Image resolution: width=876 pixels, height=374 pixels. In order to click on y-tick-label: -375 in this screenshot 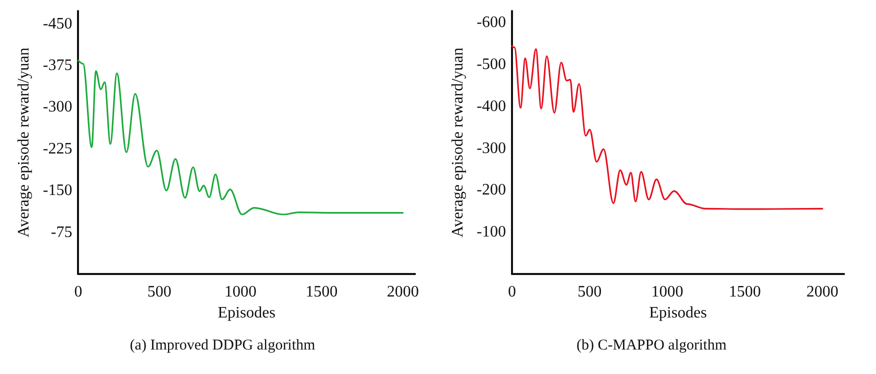, I will do `click(57, 65)`.